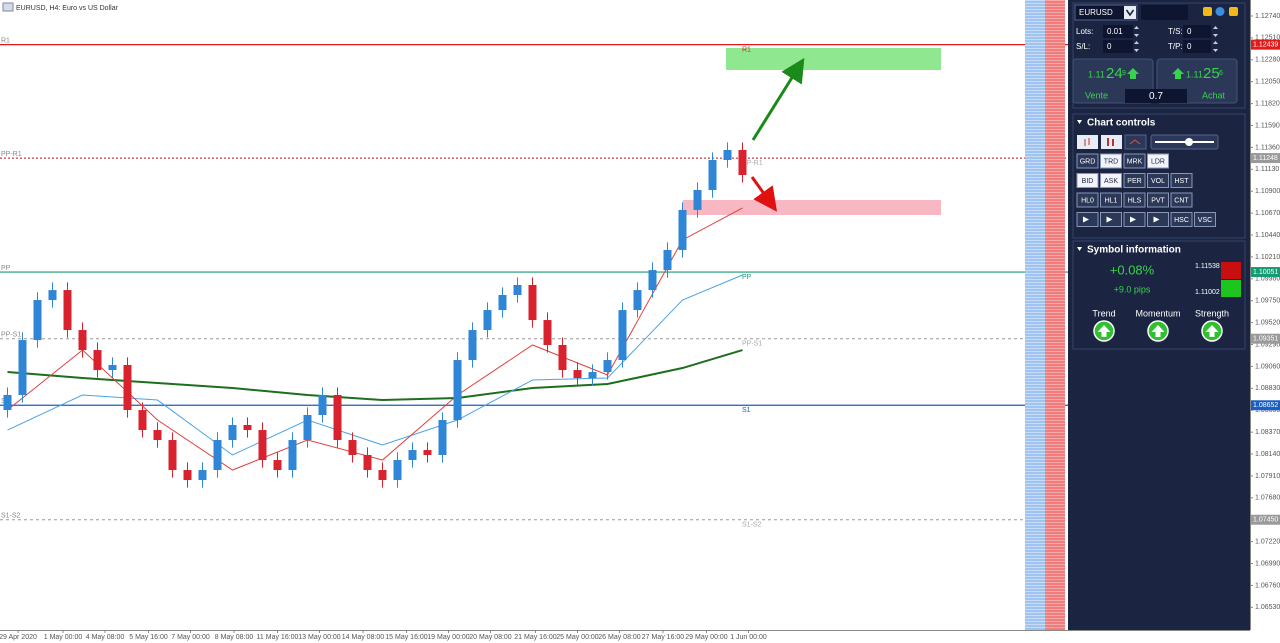 Image resolution: width=1280 pixels, height=643 pixels. I want to click on x-tick-label: 29 Apr 2020, so click(18, 637).